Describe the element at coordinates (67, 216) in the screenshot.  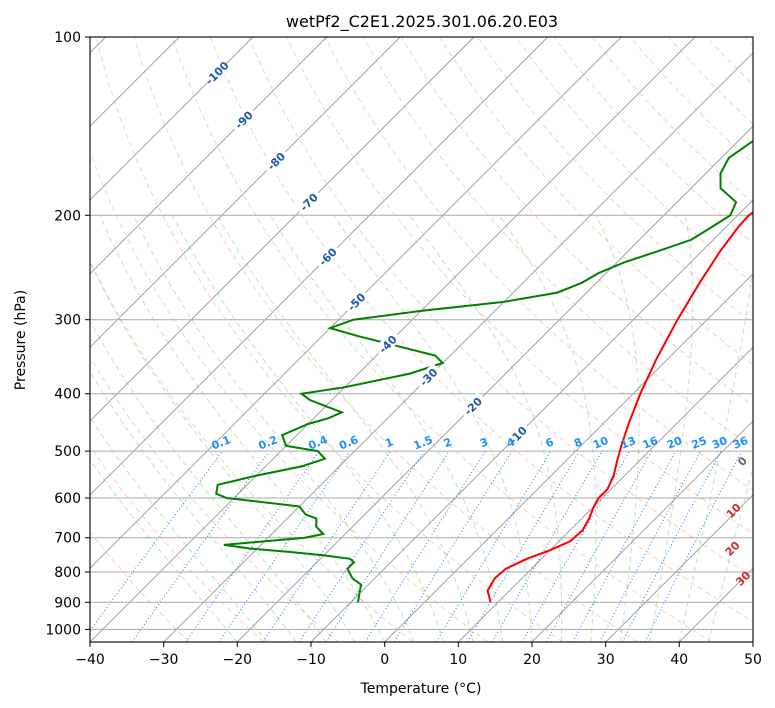
I see `y-tick-label: 200` at that location.